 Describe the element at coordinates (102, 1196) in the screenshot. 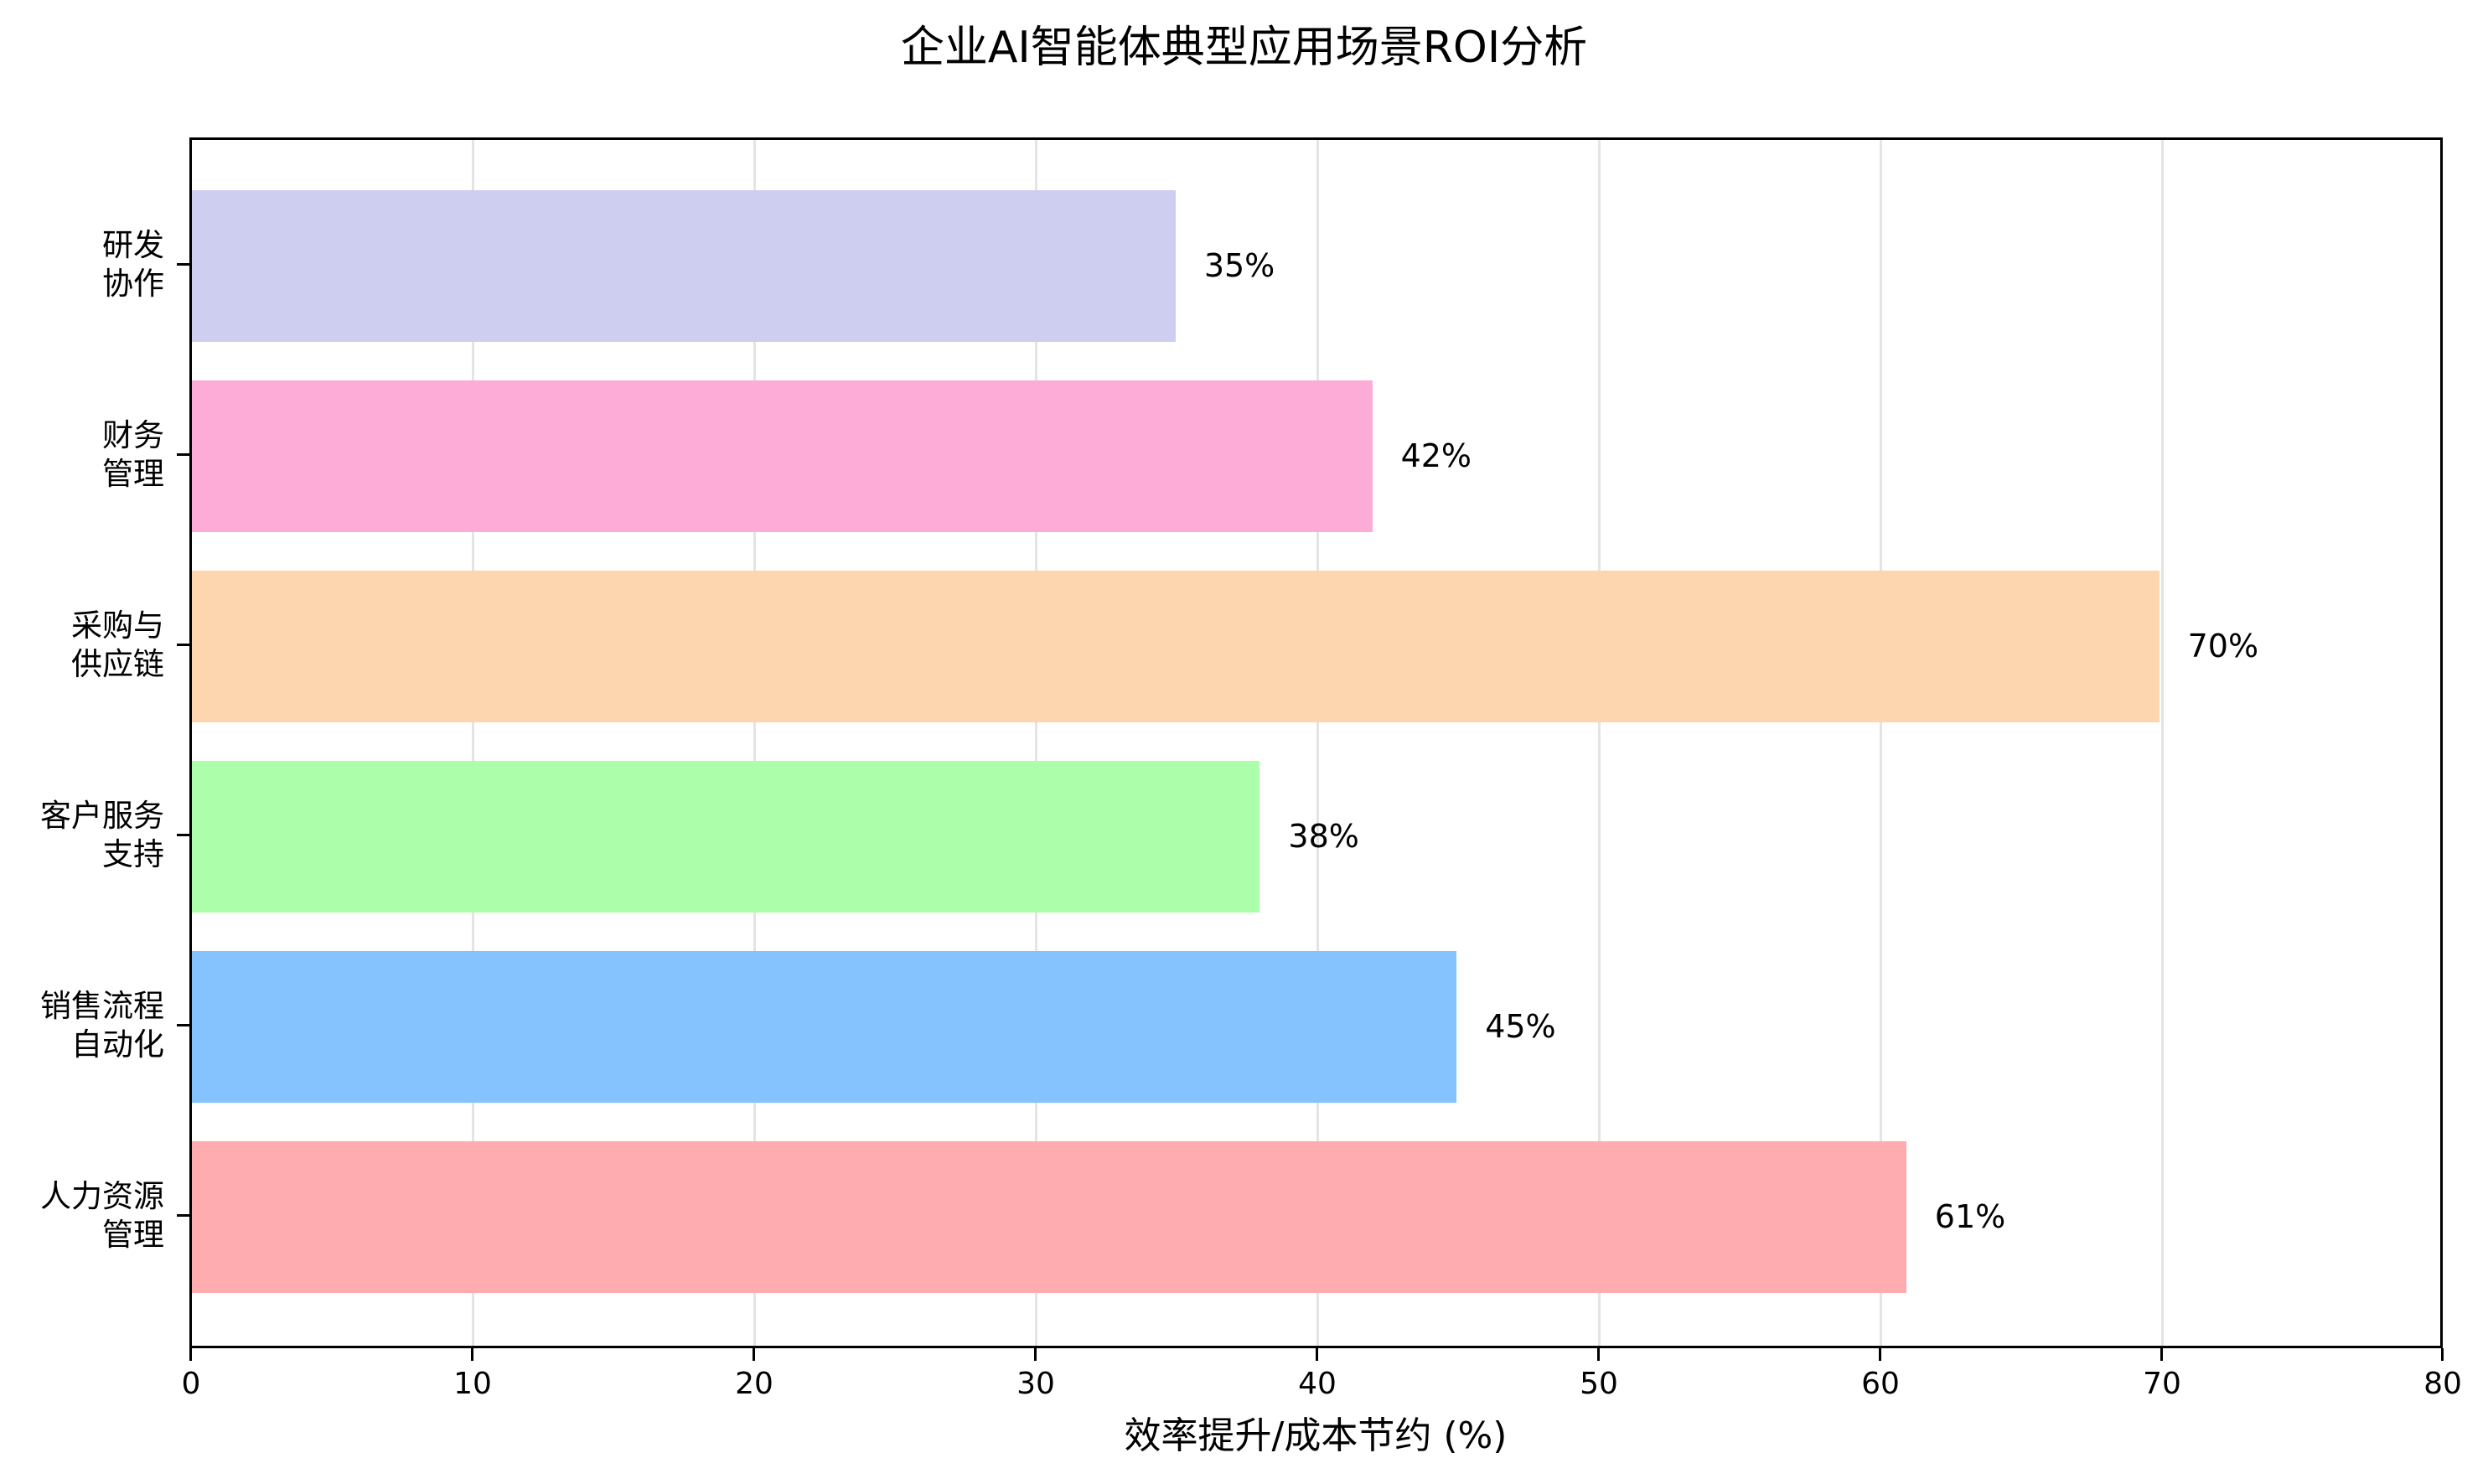

I see `category-label-line: 人力资源` at that location.